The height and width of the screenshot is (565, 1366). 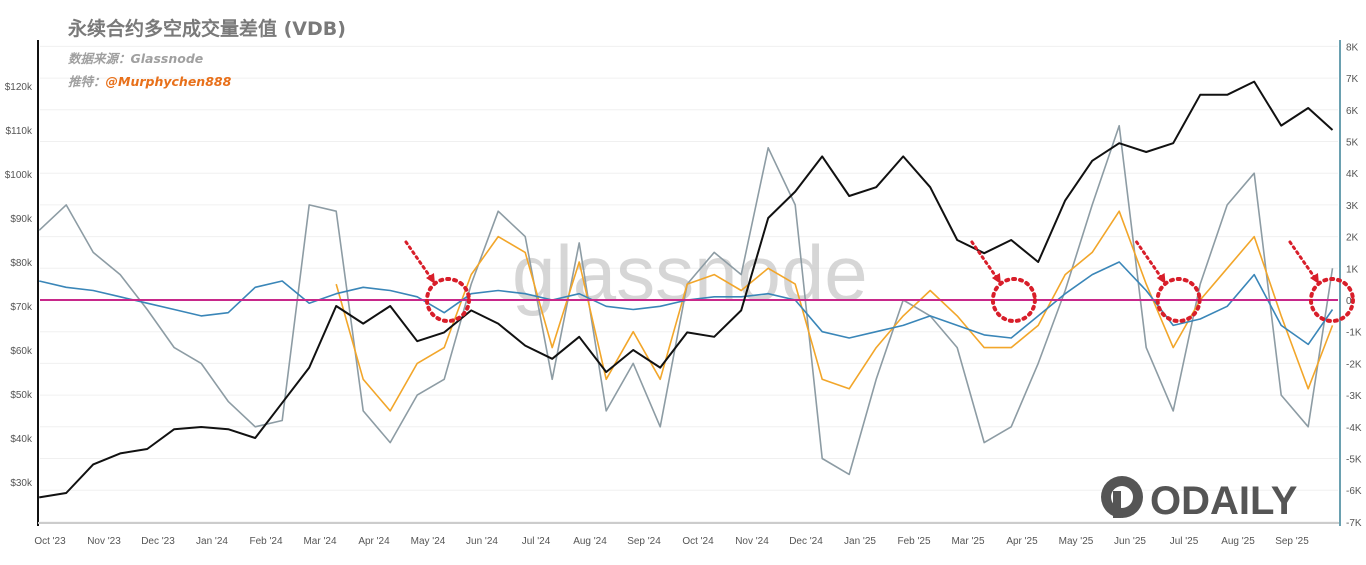 I want to click on source-label: 数据来源：, so click(x=99, y=58).